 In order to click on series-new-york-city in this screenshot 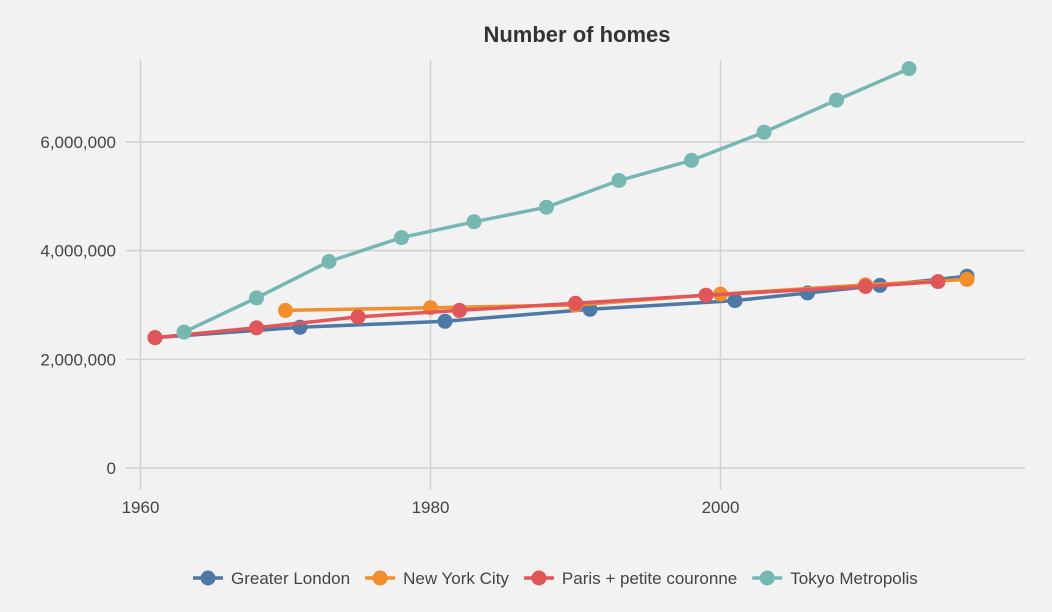, I will do `click(626, 294)`.